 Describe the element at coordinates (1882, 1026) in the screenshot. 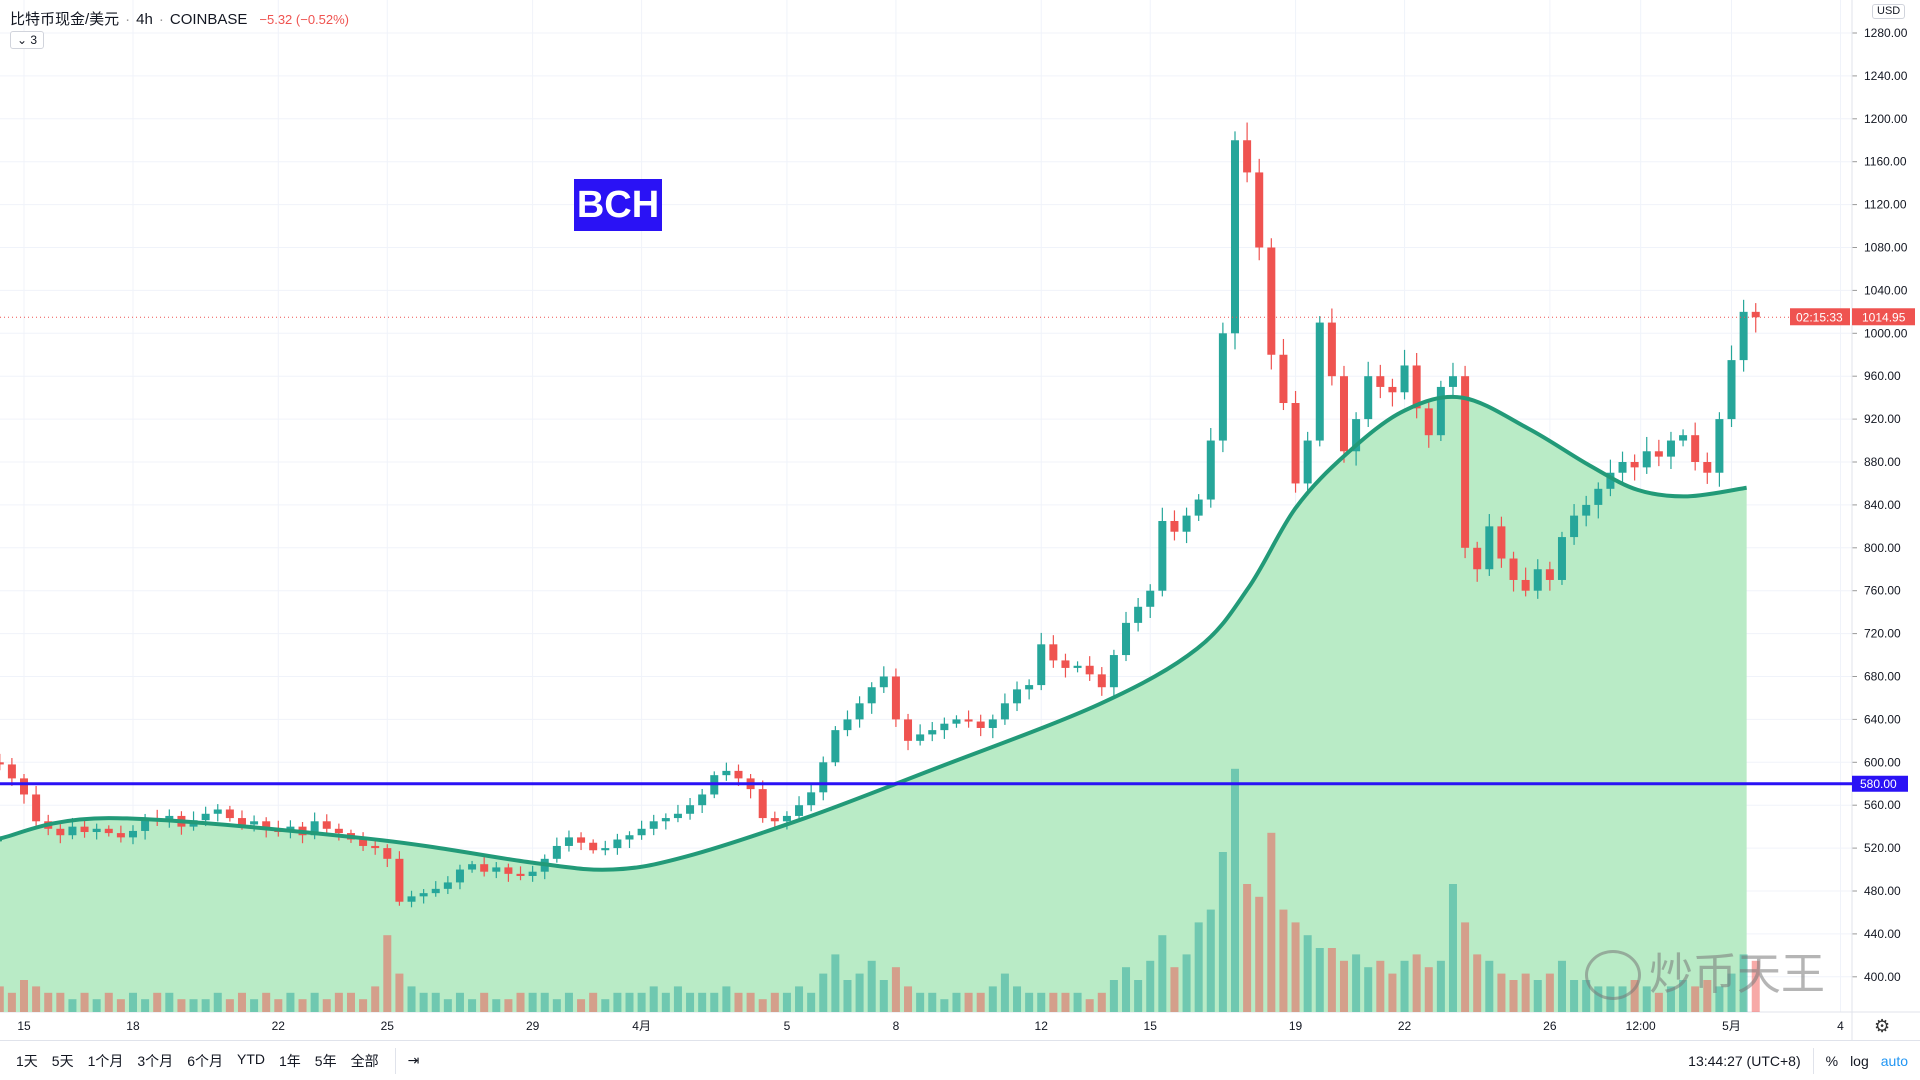

I see `settings-icon: ⚙` at that location.